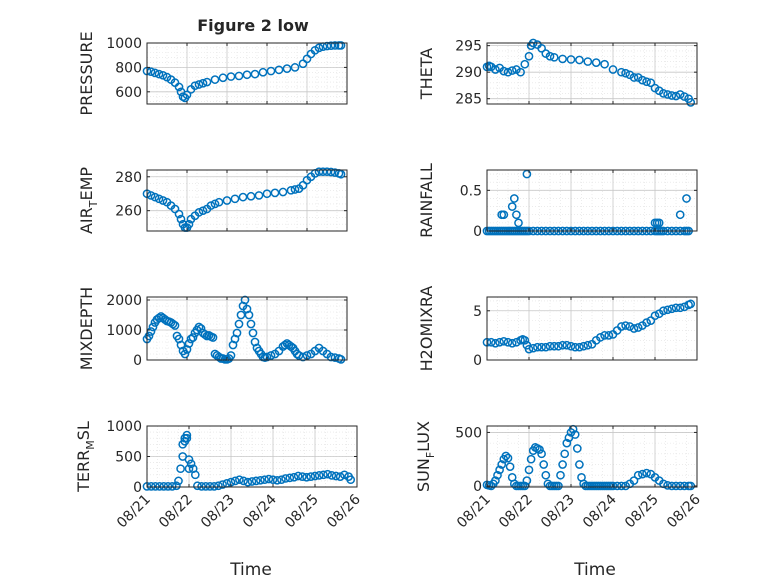 Image resolution: width=778 pixels, height=583 pixels. Describe the element at coordinates (212, 328) in the screenshot. I see `subplot-mixdepth: 0 1000 2000 MIXDEPTH` at that location.